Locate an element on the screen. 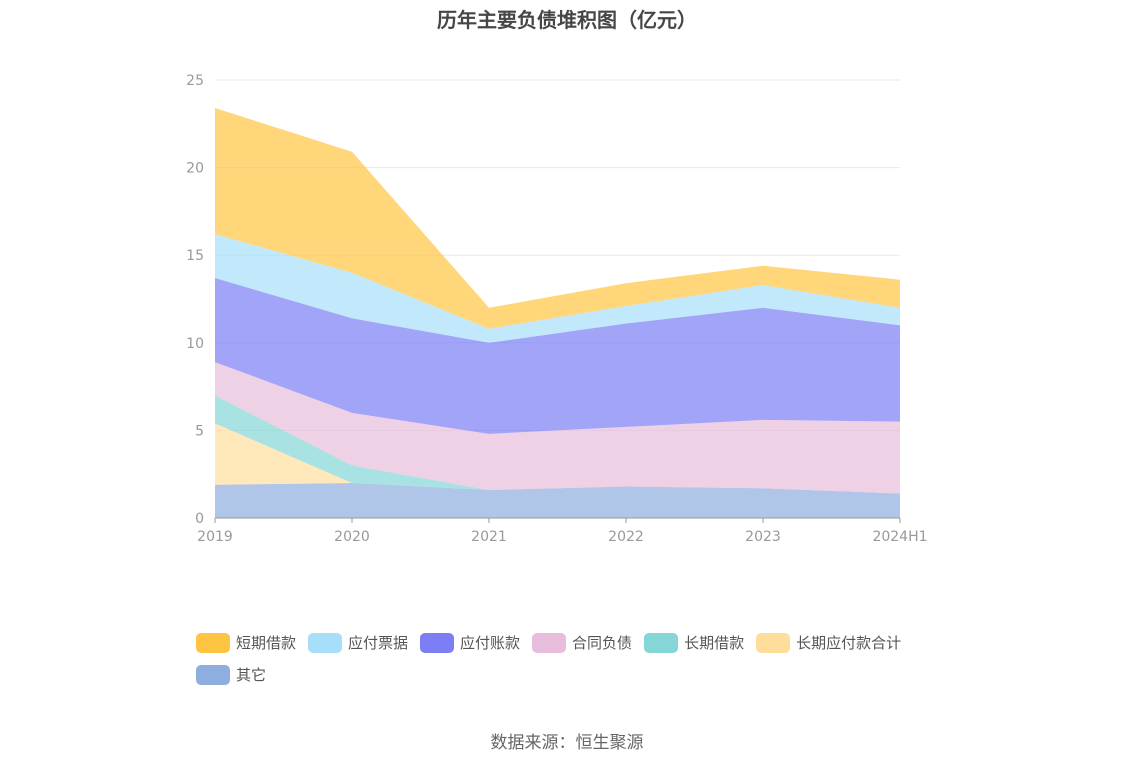 The height and width of the screenshot is (766, 1134). legend-item: 应付账款 is located at coordinates (470, 642).